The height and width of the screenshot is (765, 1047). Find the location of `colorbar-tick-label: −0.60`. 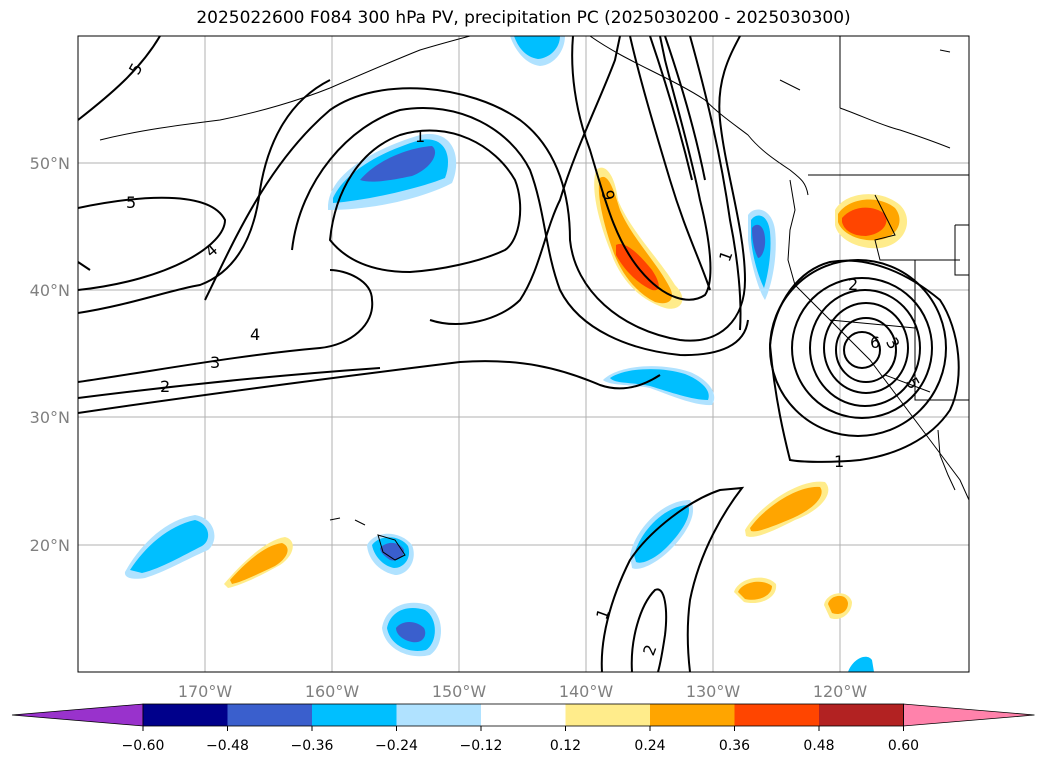

colorbar-tick-label: −0.60 is located at coordinates (143, 746).